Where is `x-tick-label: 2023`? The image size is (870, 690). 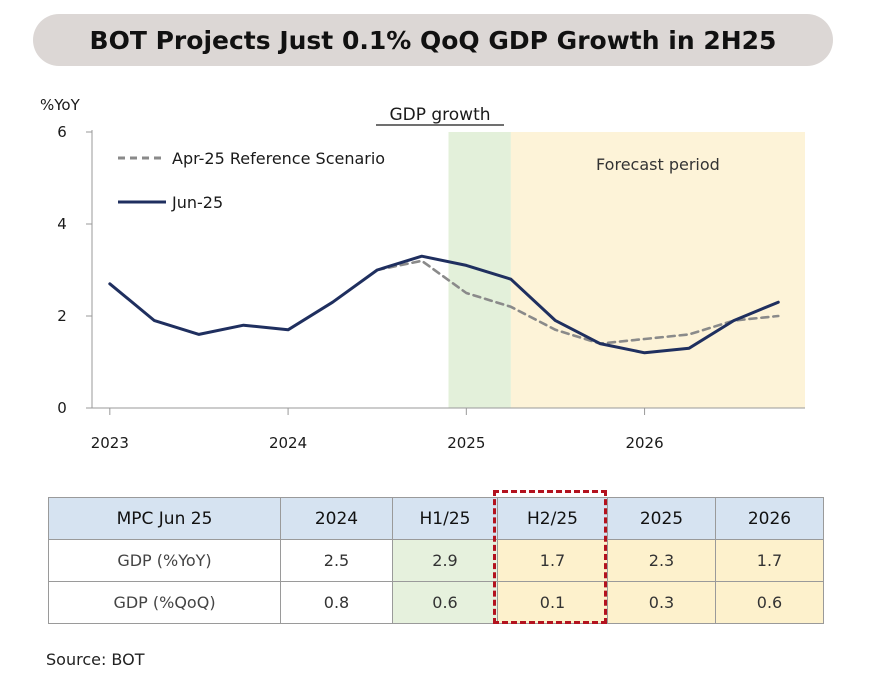 x-tick-label: 2023 is located at coordinates (110, 443).